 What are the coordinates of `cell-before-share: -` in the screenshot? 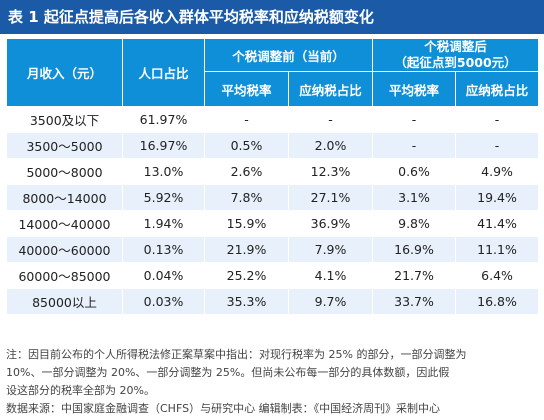 It's located at (330, 119).